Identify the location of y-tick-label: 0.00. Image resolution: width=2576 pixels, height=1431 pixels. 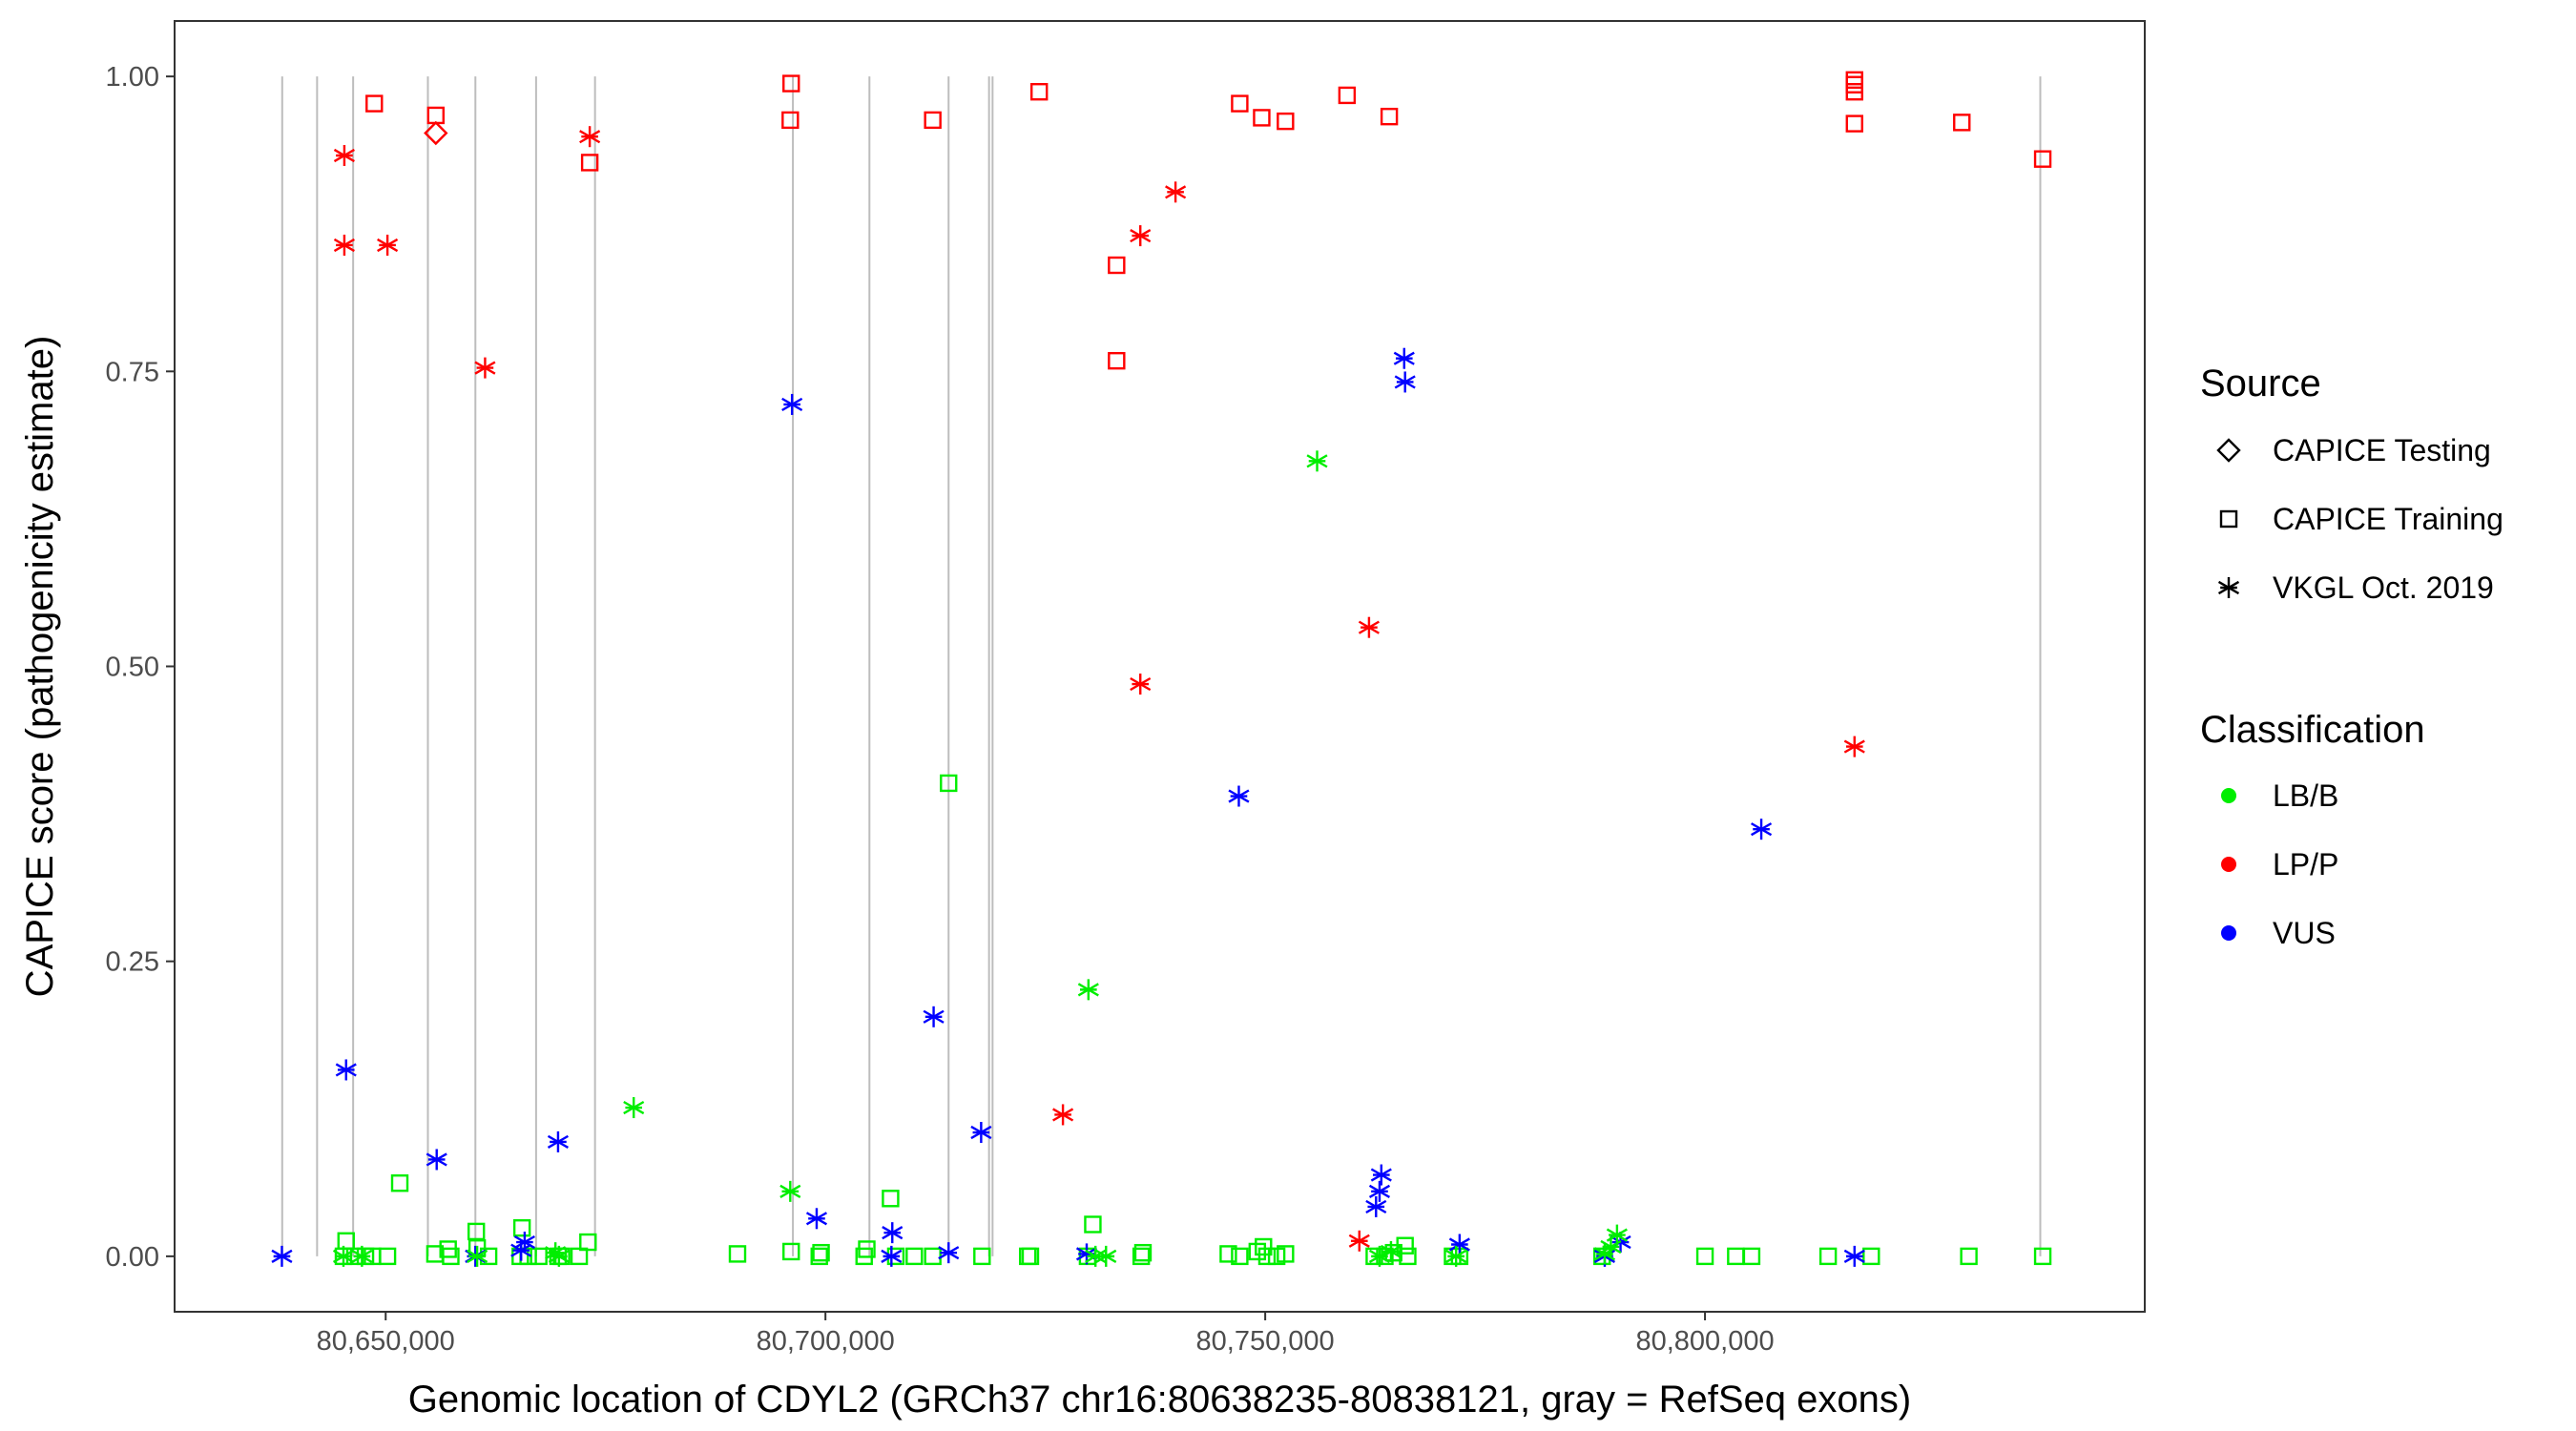
(132, 1257).